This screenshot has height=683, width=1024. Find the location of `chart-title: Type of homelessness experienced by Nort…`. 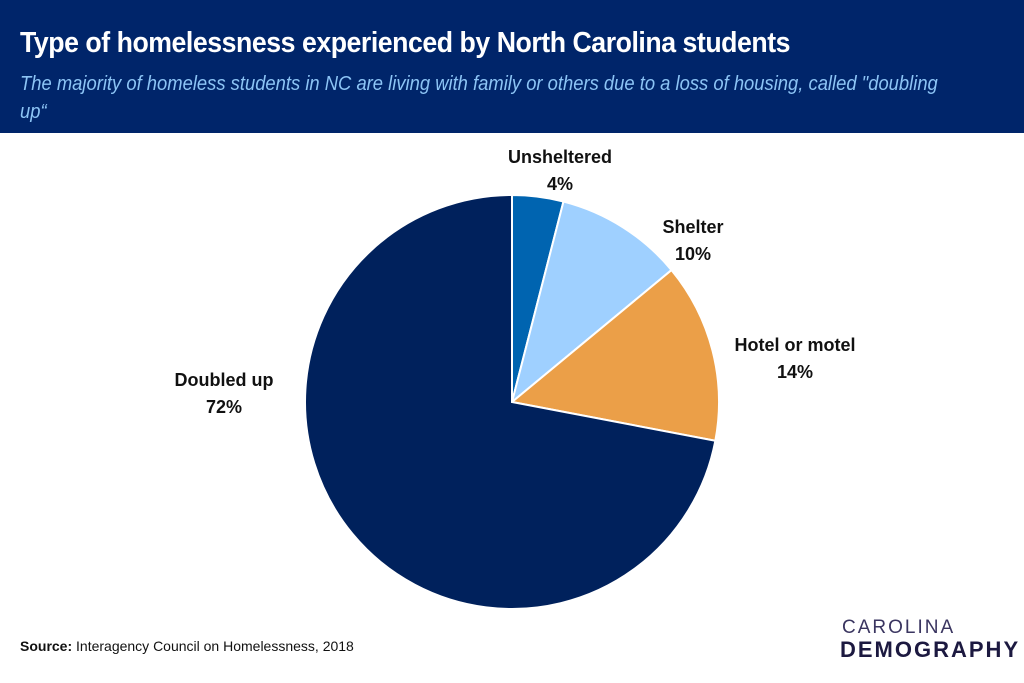

chart-title: Type of homelessness experienced by Nort… is located at coordinates (405, 43).